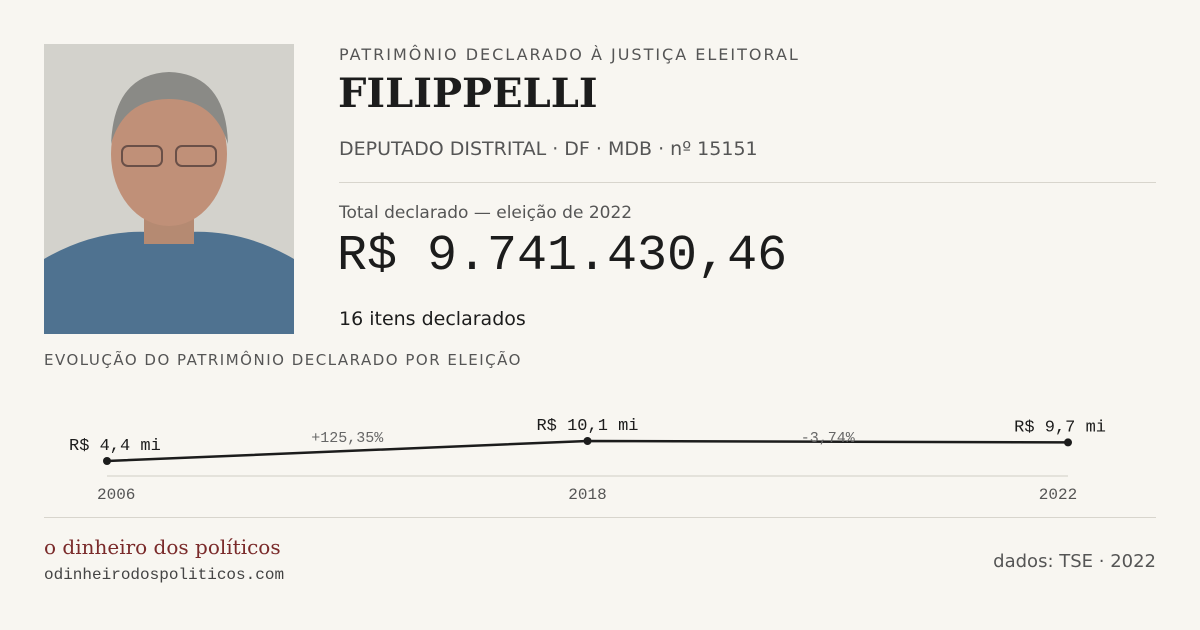 The width and height of the screenshot is (1200, 630). Describe the element at coordinates (828, 438) in the screenshot. I see `change-label: -3,74%` at that location.